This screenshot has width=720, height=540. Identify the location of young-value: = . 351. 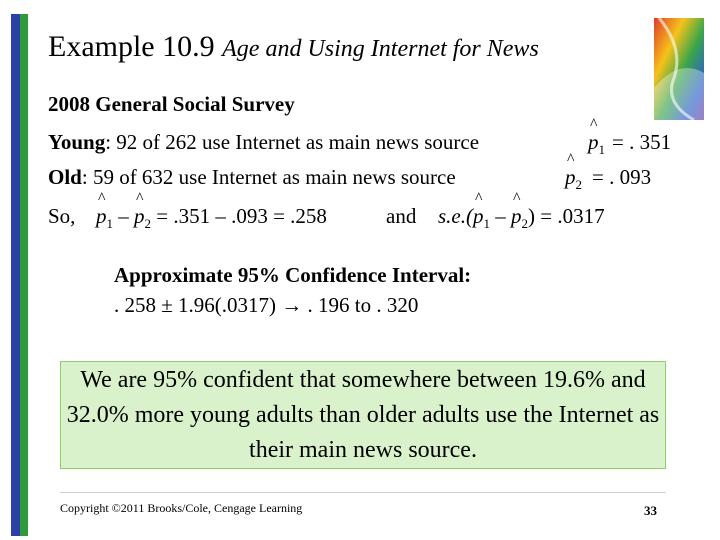
(642, 142).